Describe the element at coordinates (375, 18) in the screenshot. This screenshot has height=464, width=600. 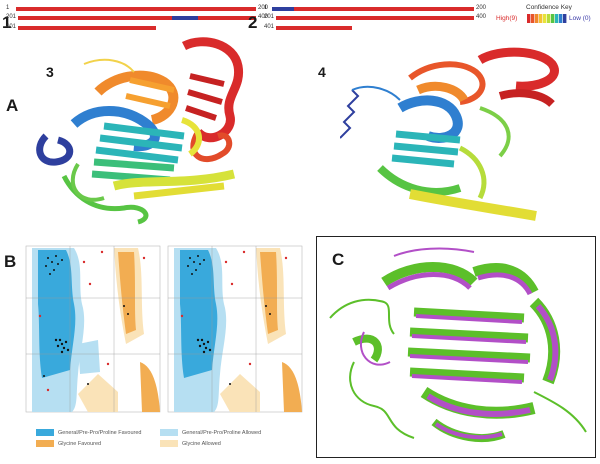
I see `seq2-row2-bar` at that location.